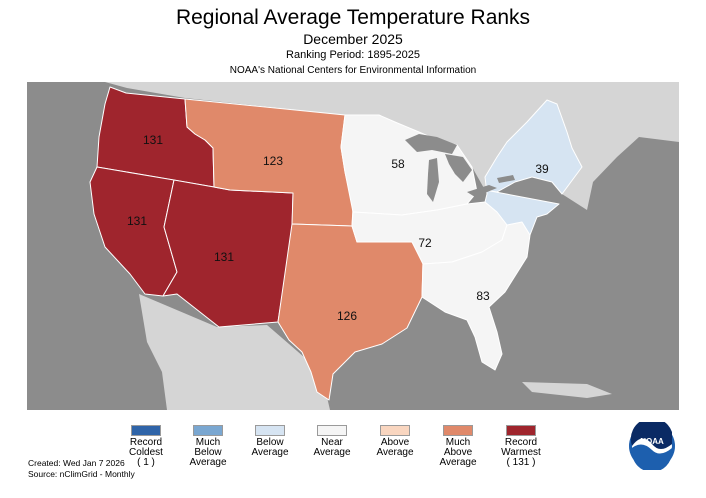 The width and height of the screenshot is (706, 498). I want to click on rank-southwest: 131, so click(224, 257).